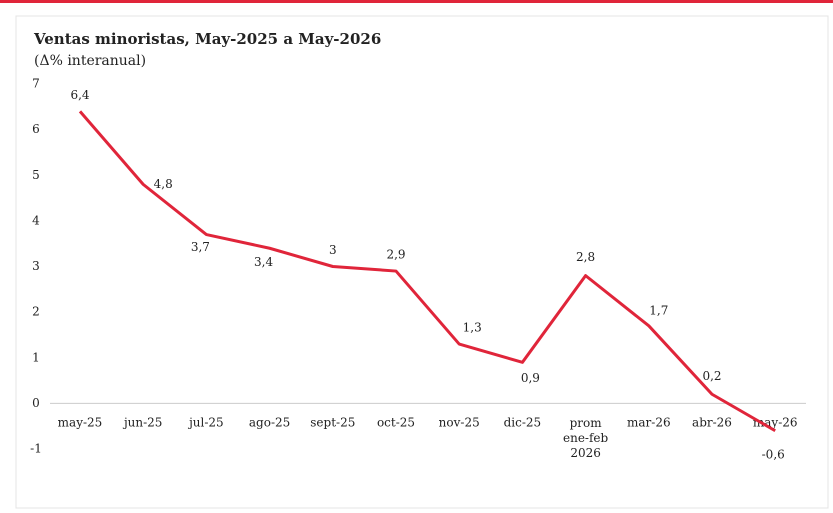  What do you see at coordinates (416, 1) in the screenshot?
I see `top-border` at bounding box center [416, 1].